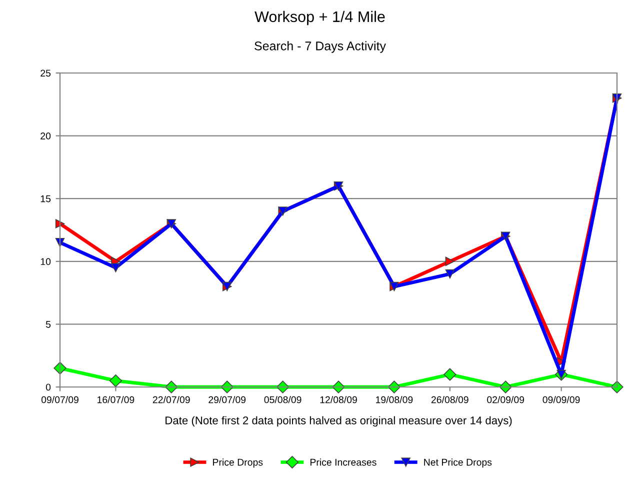 The width and height of the screenshot is (640, 480). I want to click on x-tick-label: 26/08/09, so click(449, 400).